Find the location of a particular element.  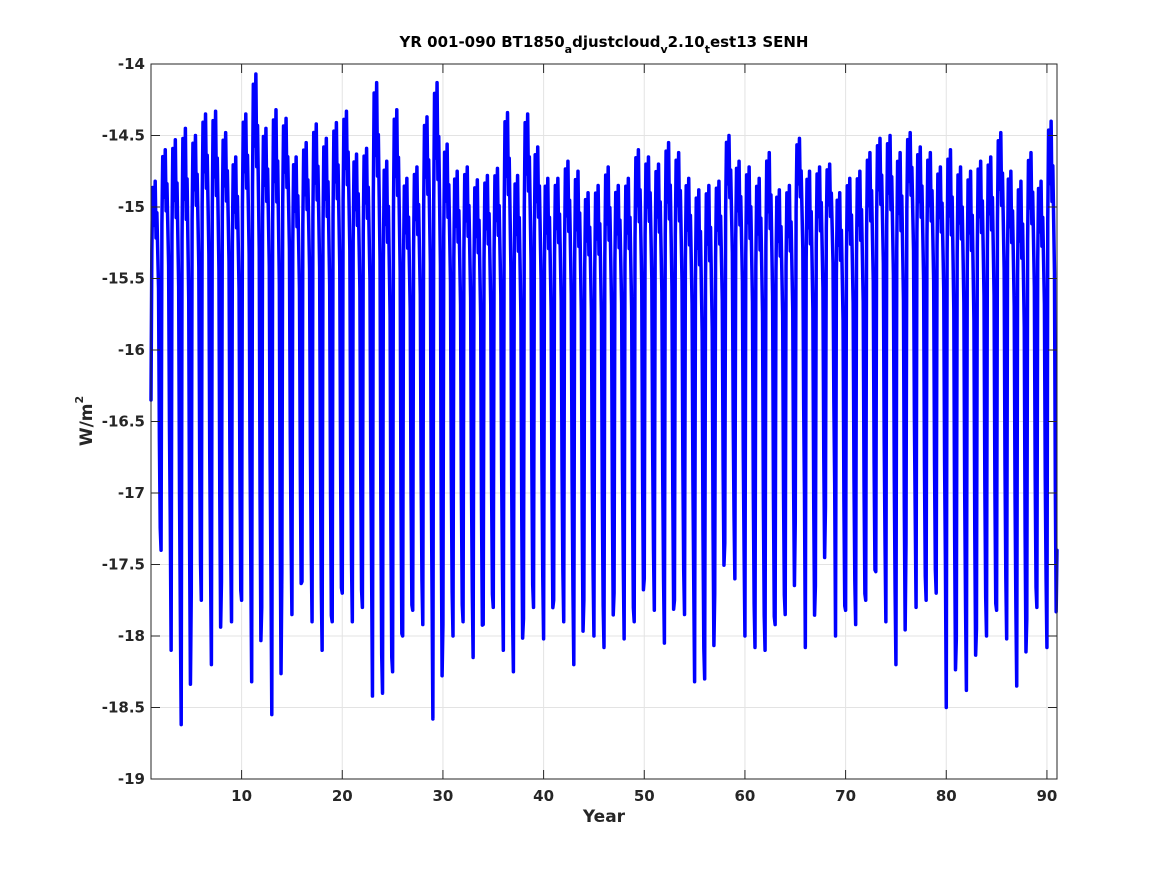

y-axis-label-base: W/m is located at coordinates (87, 424).